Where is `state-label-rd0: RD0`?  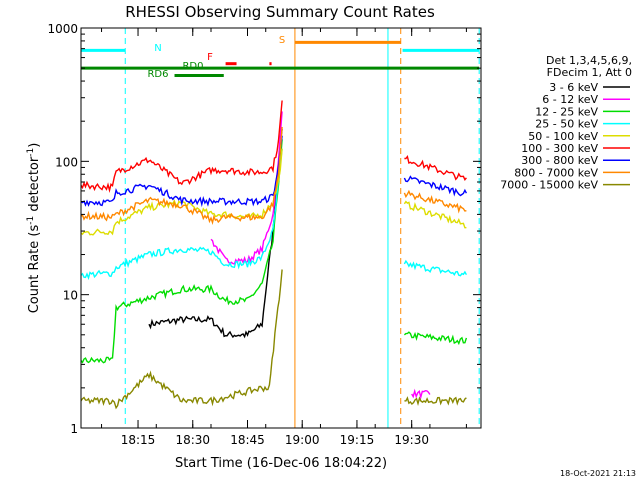 state-label-rd0: RD0 is located at coordinates (192, 66).